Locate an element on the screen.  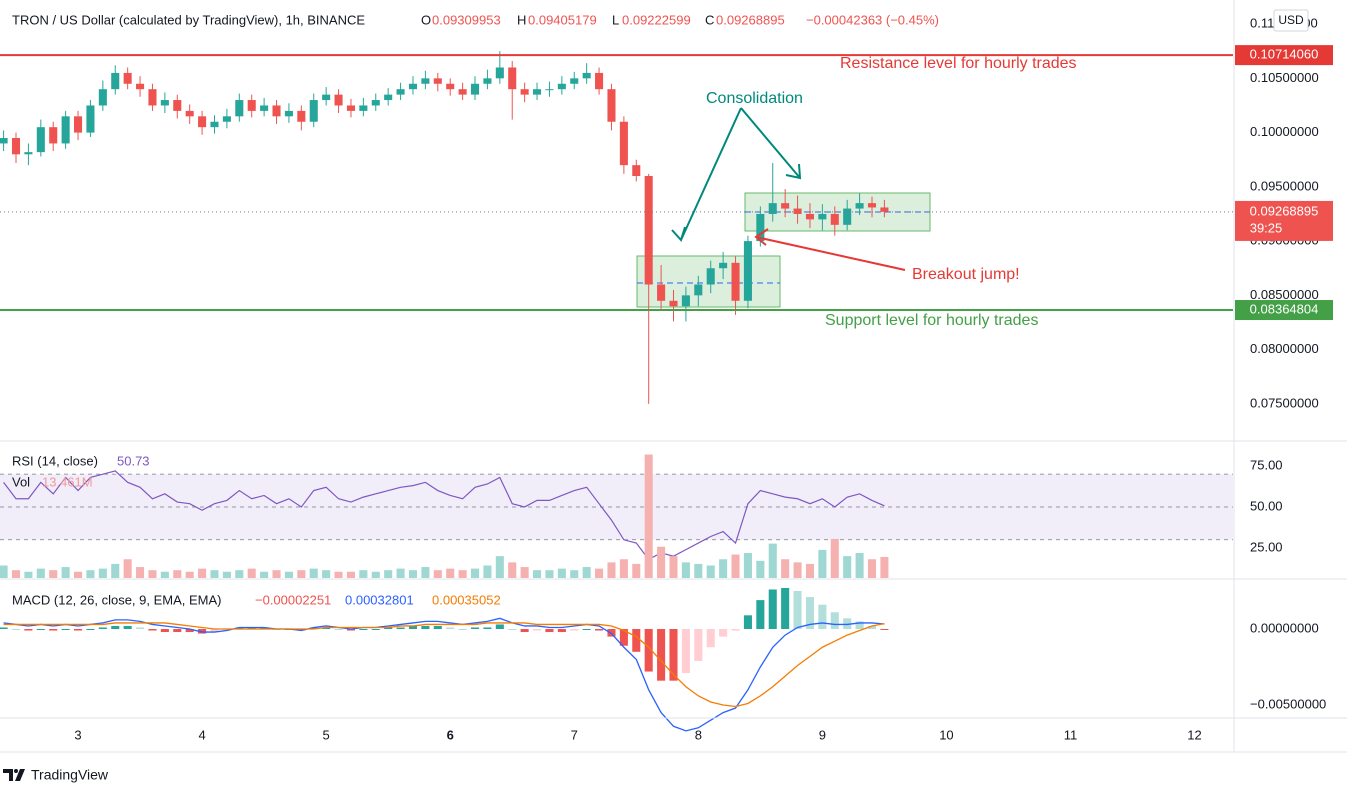
arrow is located at coordinates (706, 174).